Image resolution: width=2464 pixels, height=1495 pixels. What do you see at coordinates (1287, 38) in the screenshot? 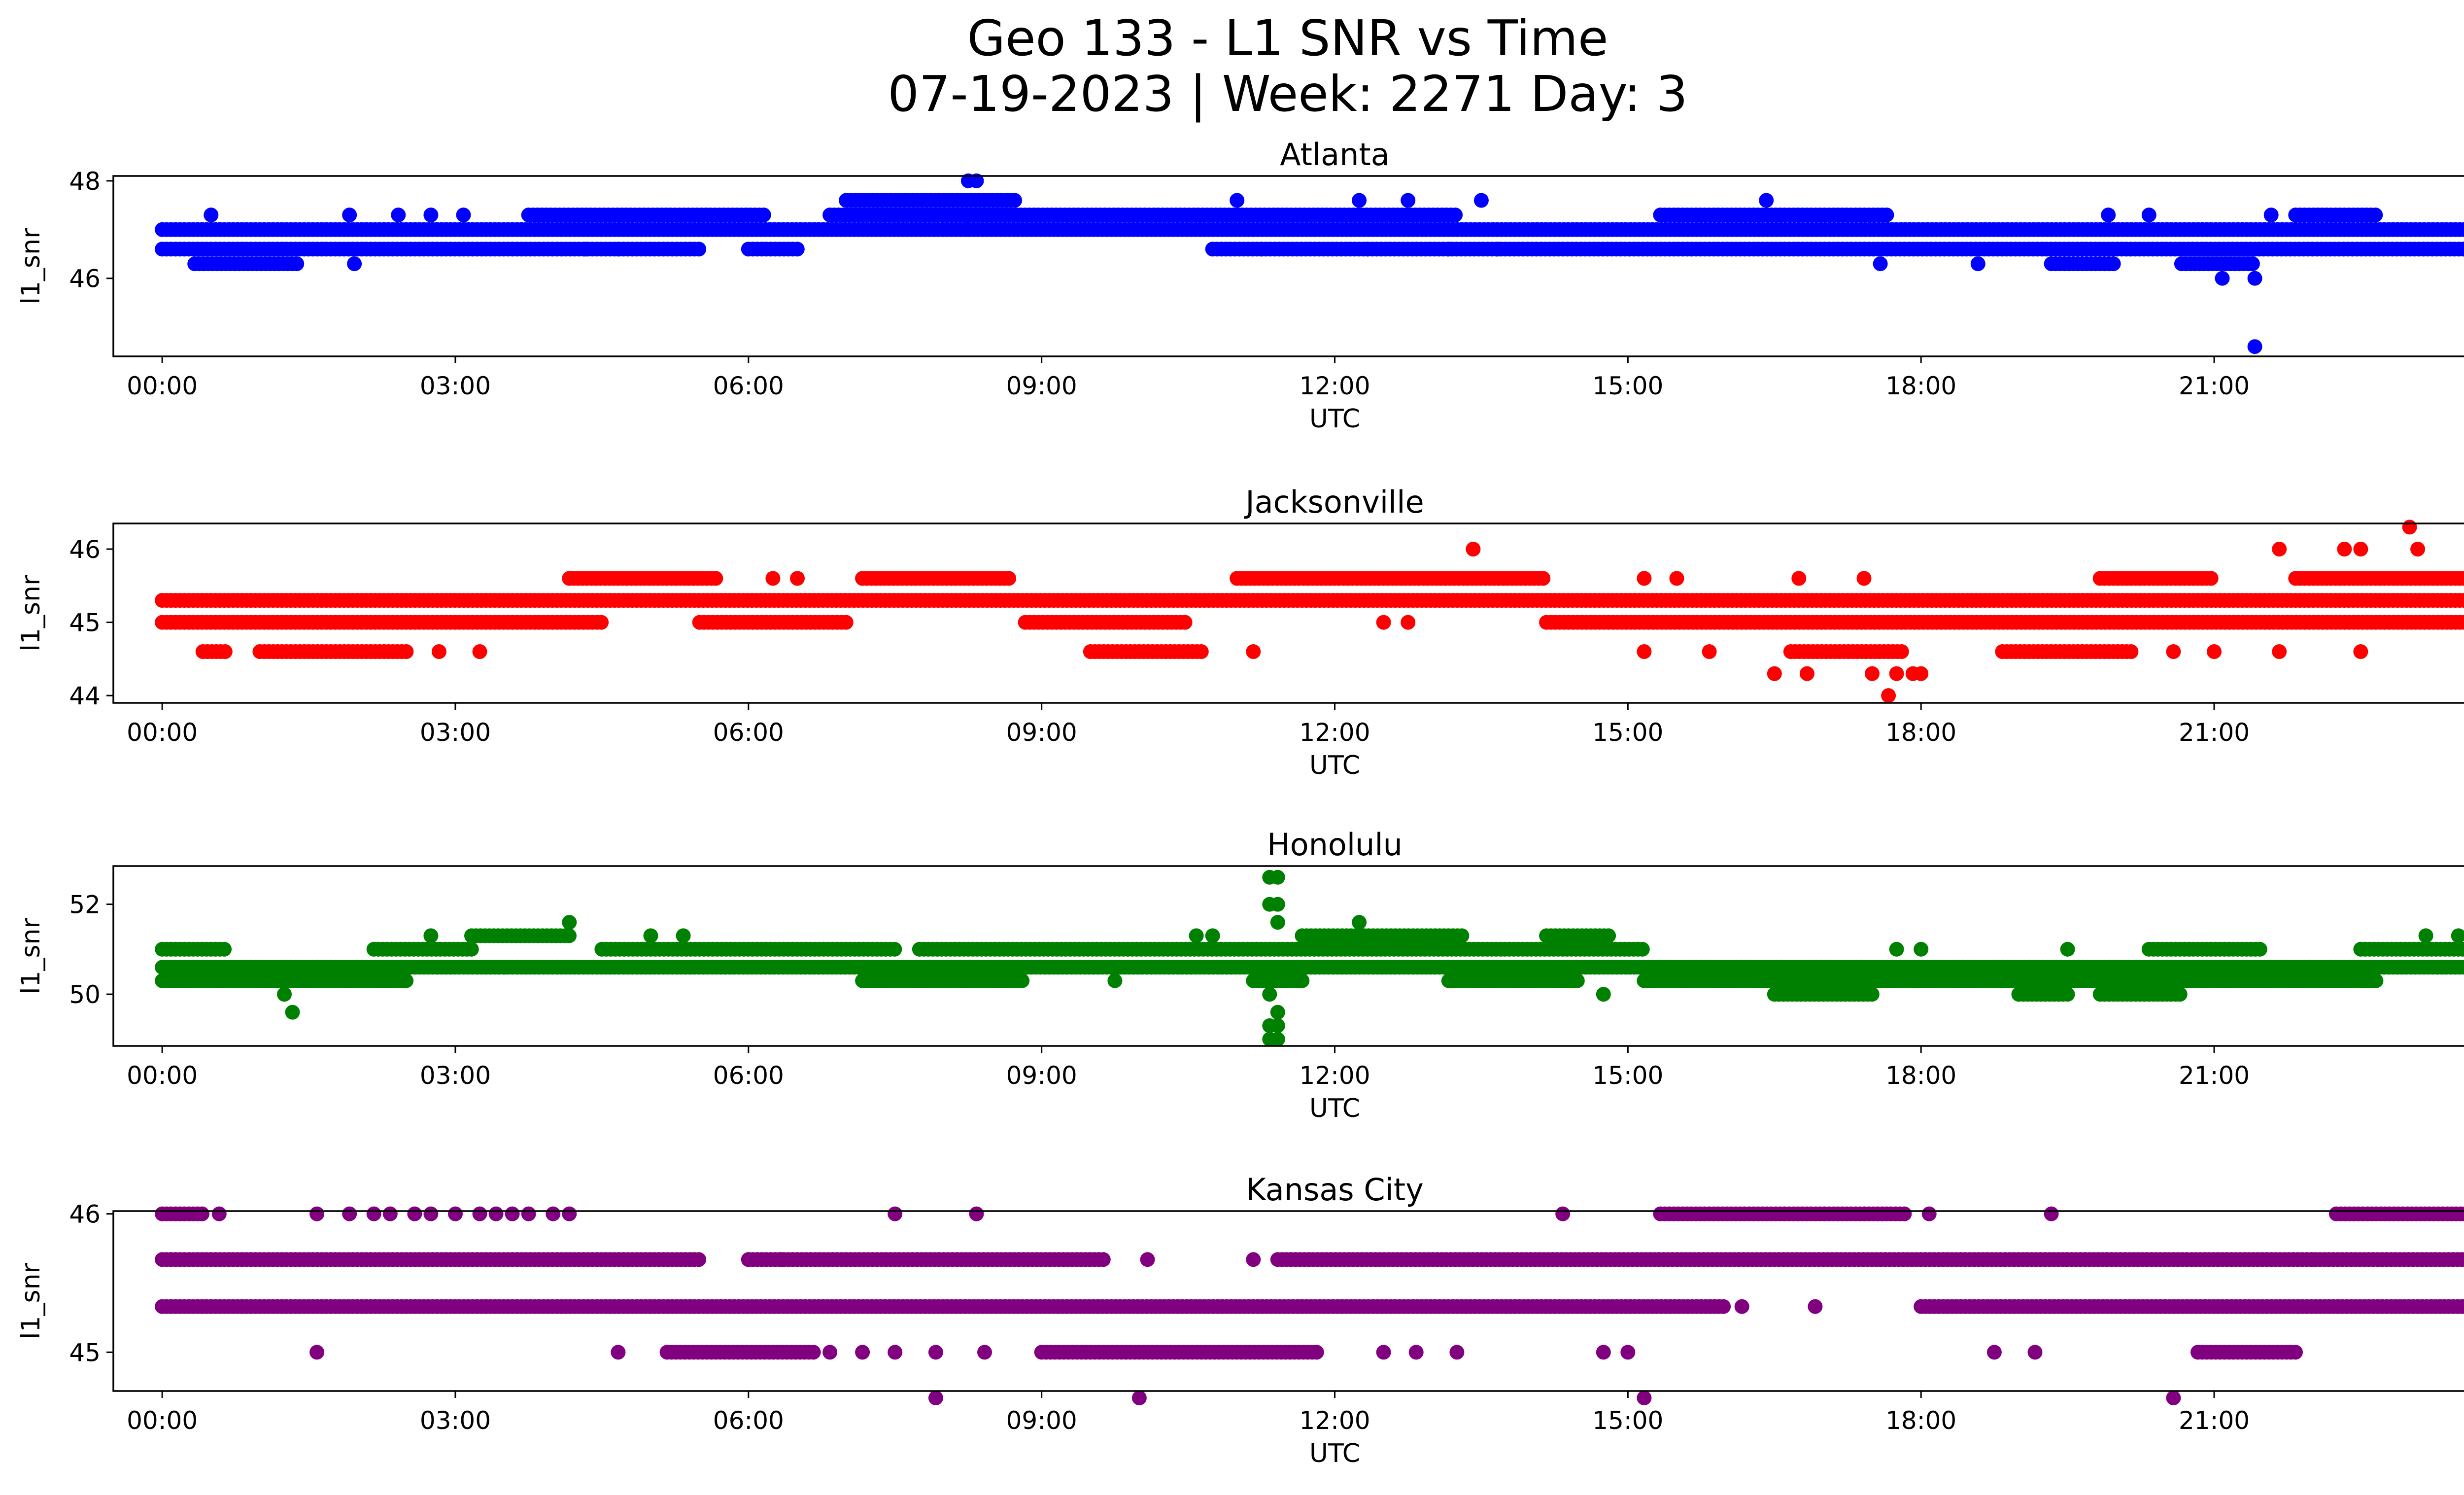
I see `figure-title-line-1: Geo 133 - L1 SNR vs Time` at bounding box center [1287, 38].